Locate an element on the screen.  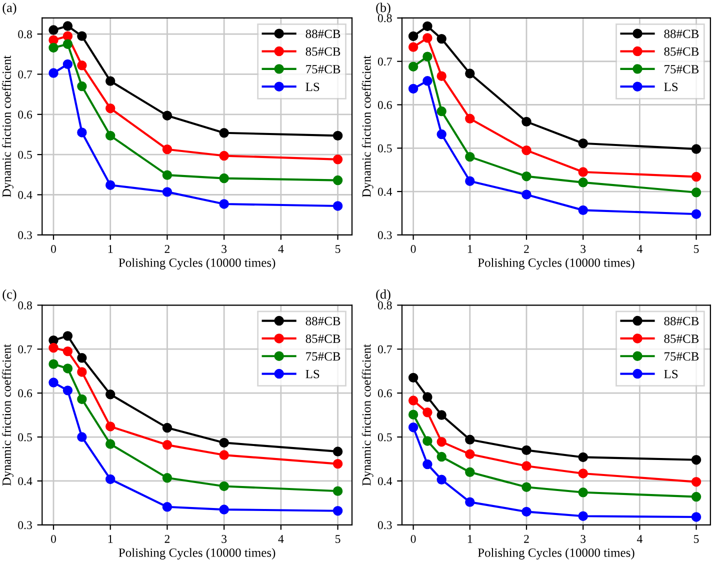
y-axis-title: Dynamic friction coefficient is located at coordinates (8, 126).